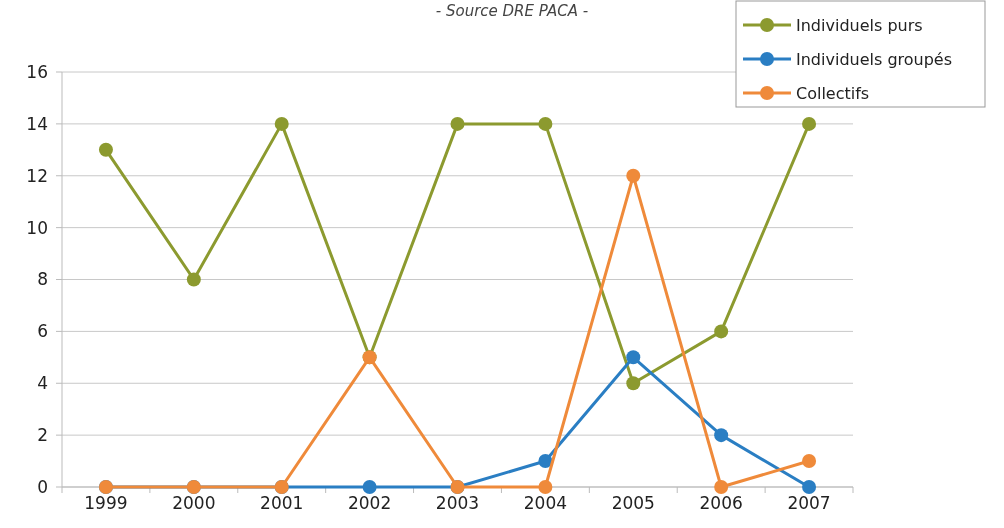 The image size is (1004, 528). What do you see at coordinates (833, 93) in the screenshot?
I see `legend-label: Collectifs` at bounding box center [833, 93].